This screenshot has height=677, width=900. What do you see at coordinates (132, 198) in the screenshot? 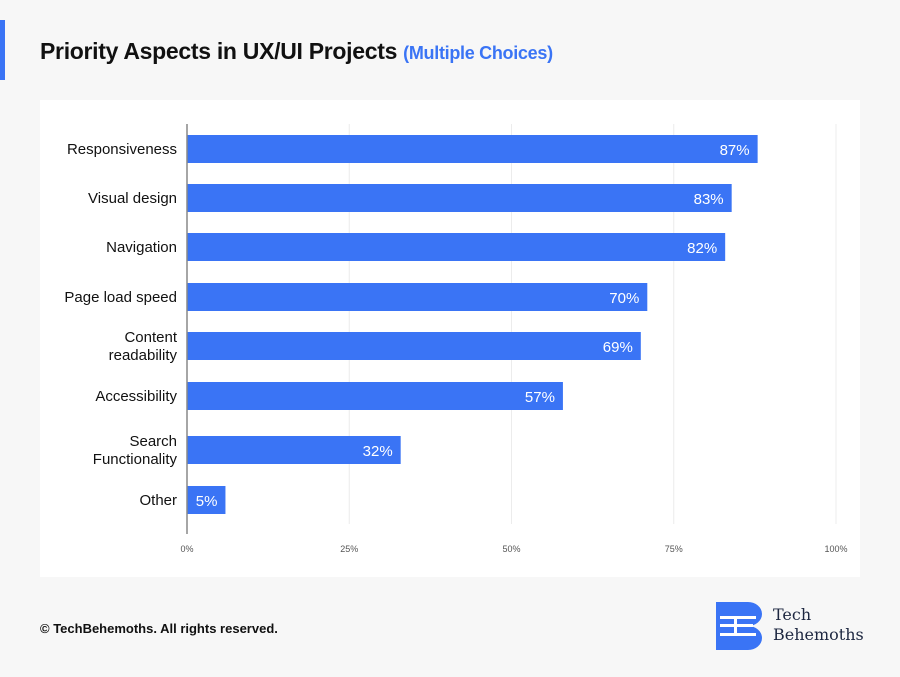
I see `category-label: Visual design` at bounding box center [132, 198].